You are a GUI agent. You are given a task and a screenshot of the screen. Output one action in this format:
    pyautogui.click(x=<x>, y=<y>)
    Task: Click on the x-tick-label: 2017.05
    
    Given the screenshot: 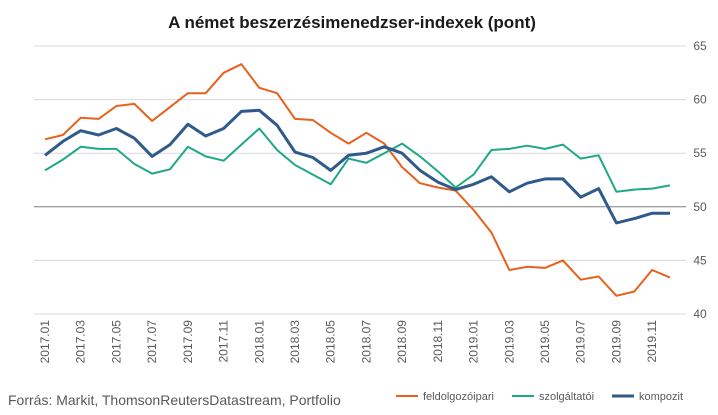 What is the action you would take?
    pyautogui.click(x=116, y=342)
    